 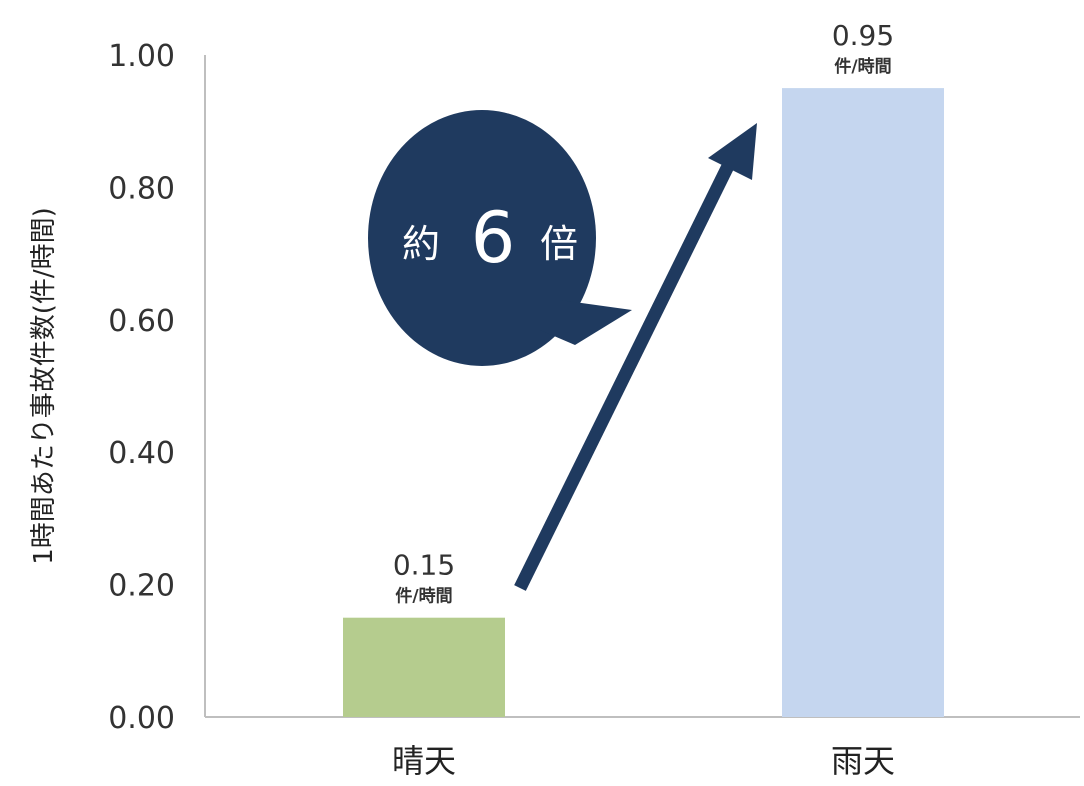 What do you see at coordinates (421, 244) in the screenshot?
I see `bubble-prefix: 約` at bounding box center [421, 244].